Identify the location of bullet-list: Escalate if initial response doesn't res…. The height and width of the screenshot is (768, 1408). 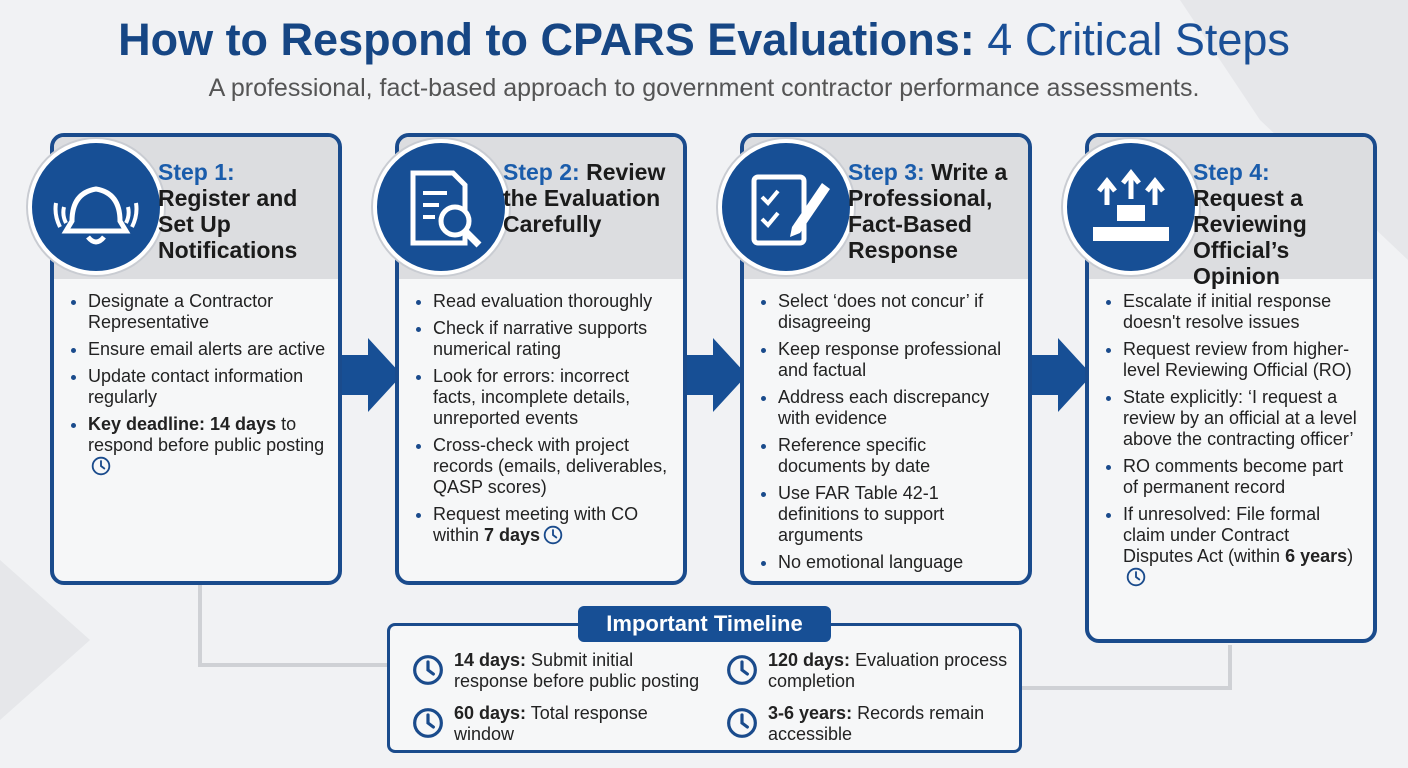
(1233, 442).